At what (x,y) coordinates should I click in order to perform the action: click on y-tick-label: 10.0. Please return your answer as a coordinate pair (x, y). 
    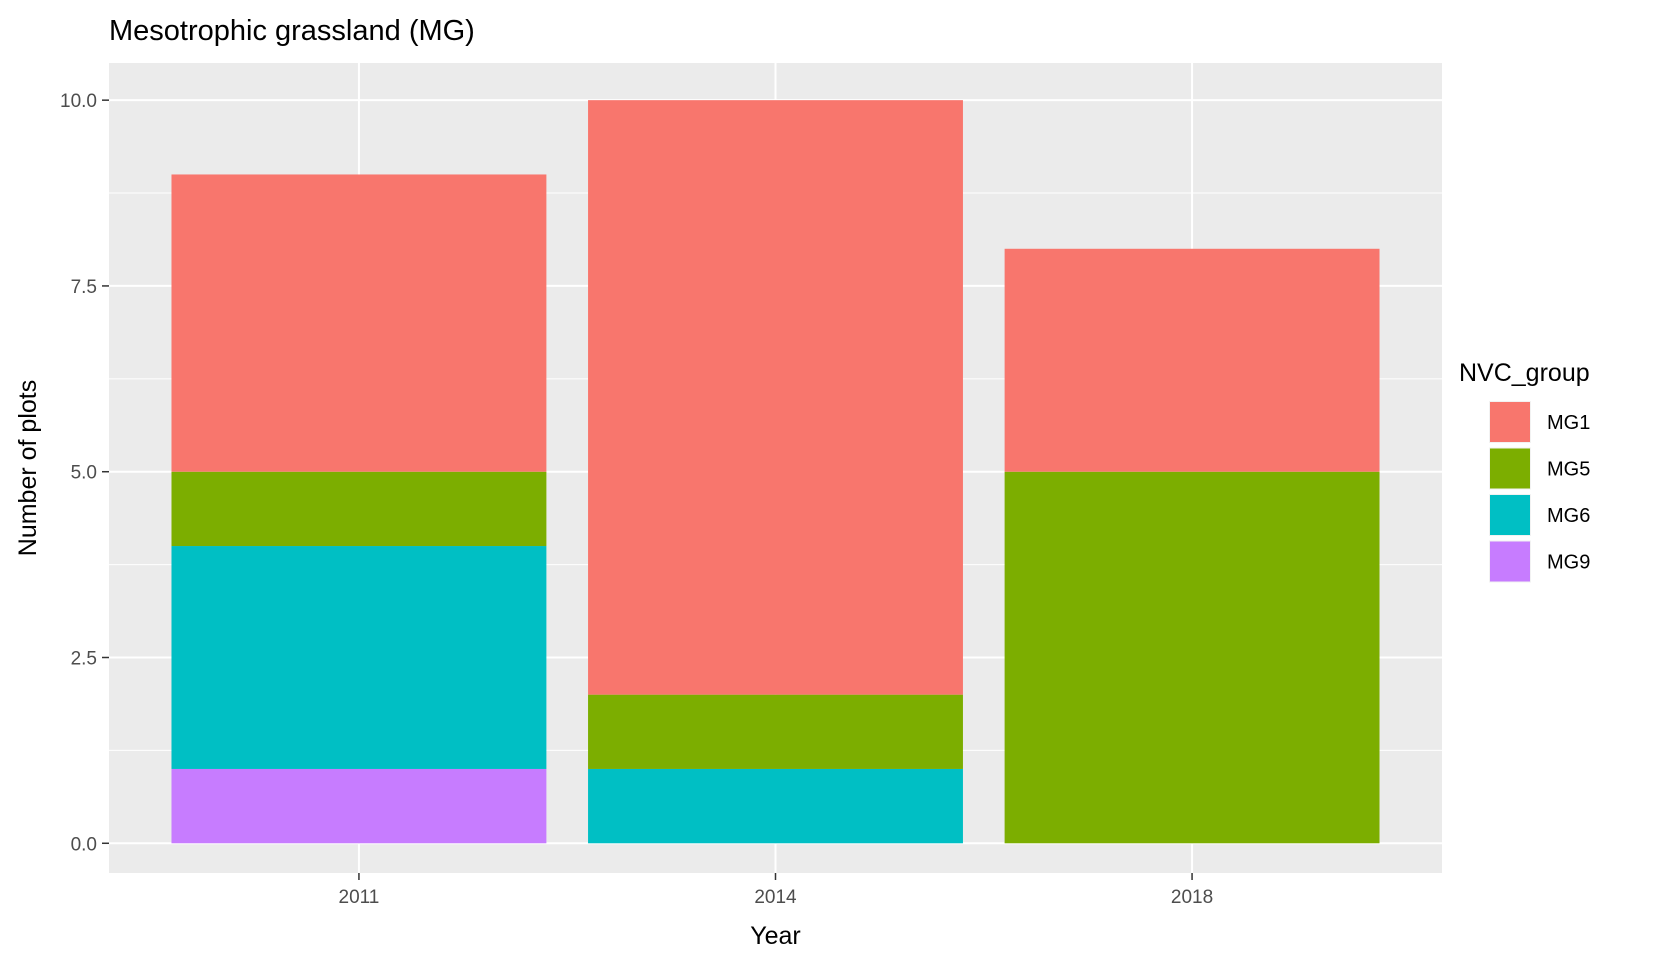
    Looking at the image, I should click on (78, 101).